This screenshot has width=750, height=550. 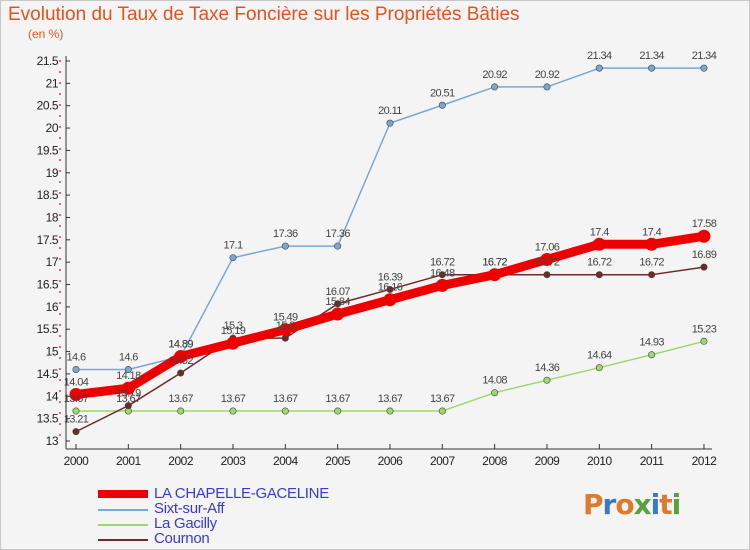 I want to click on x-tick-label: 2011, so click(x=652, y=461).